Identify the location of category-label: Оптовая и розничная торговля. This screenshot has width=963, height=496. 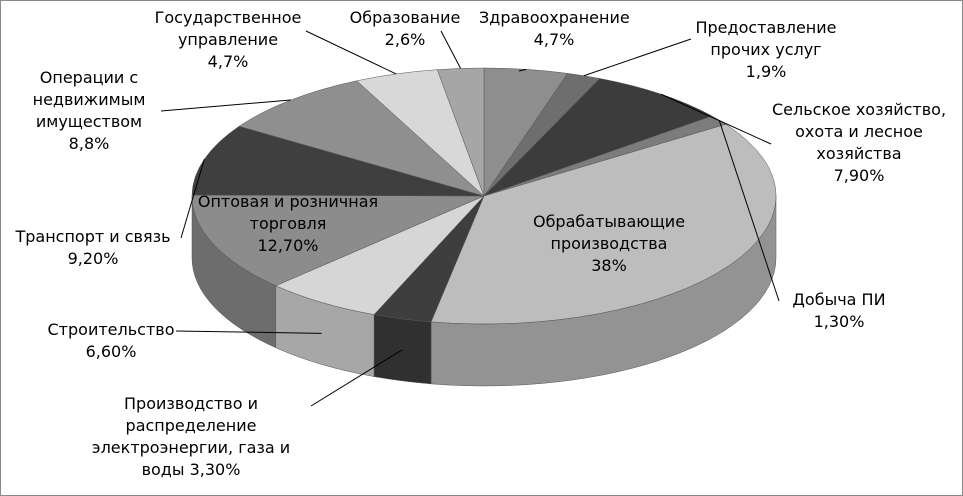
(288, 212).